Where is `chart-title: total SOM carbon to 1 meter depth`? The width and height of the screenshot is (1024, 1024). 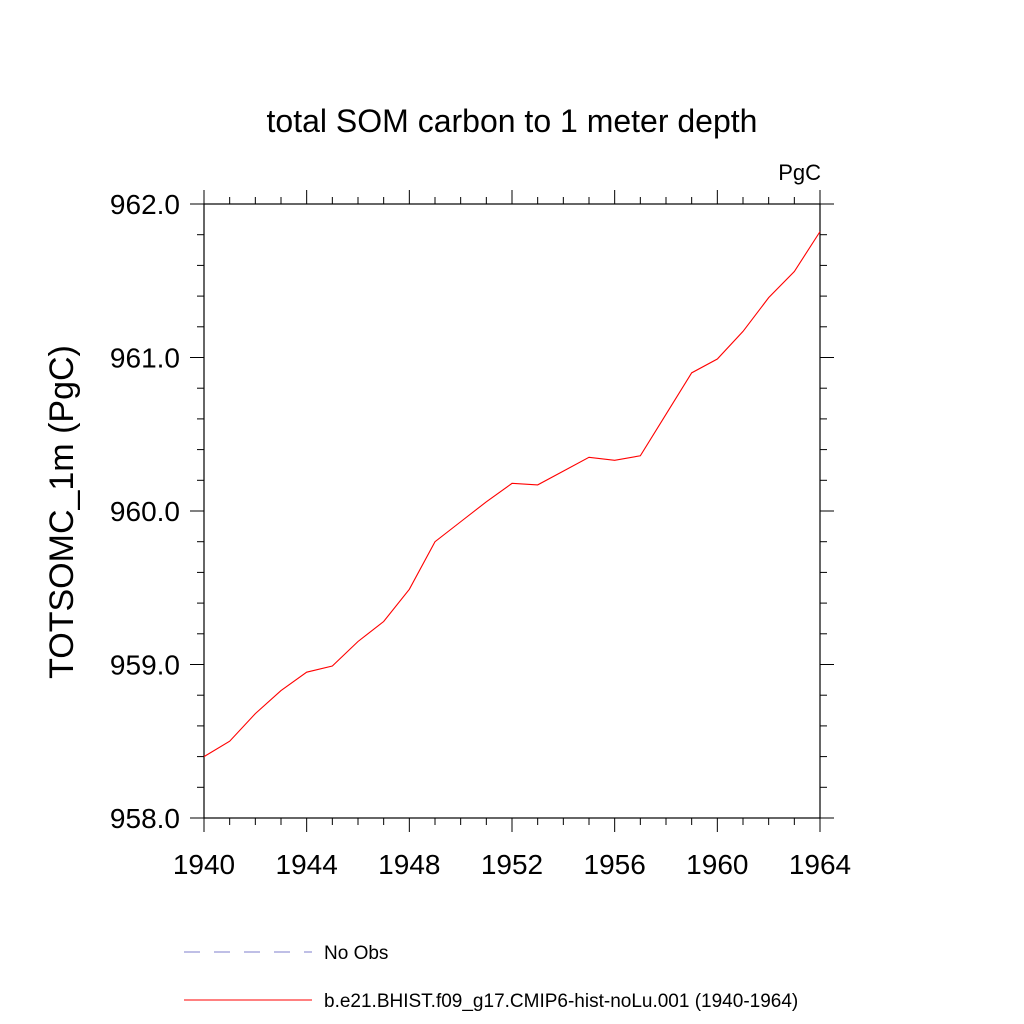
chart-title: total SOM carbon to 1 meter depth is located at coordinates (512, 121).